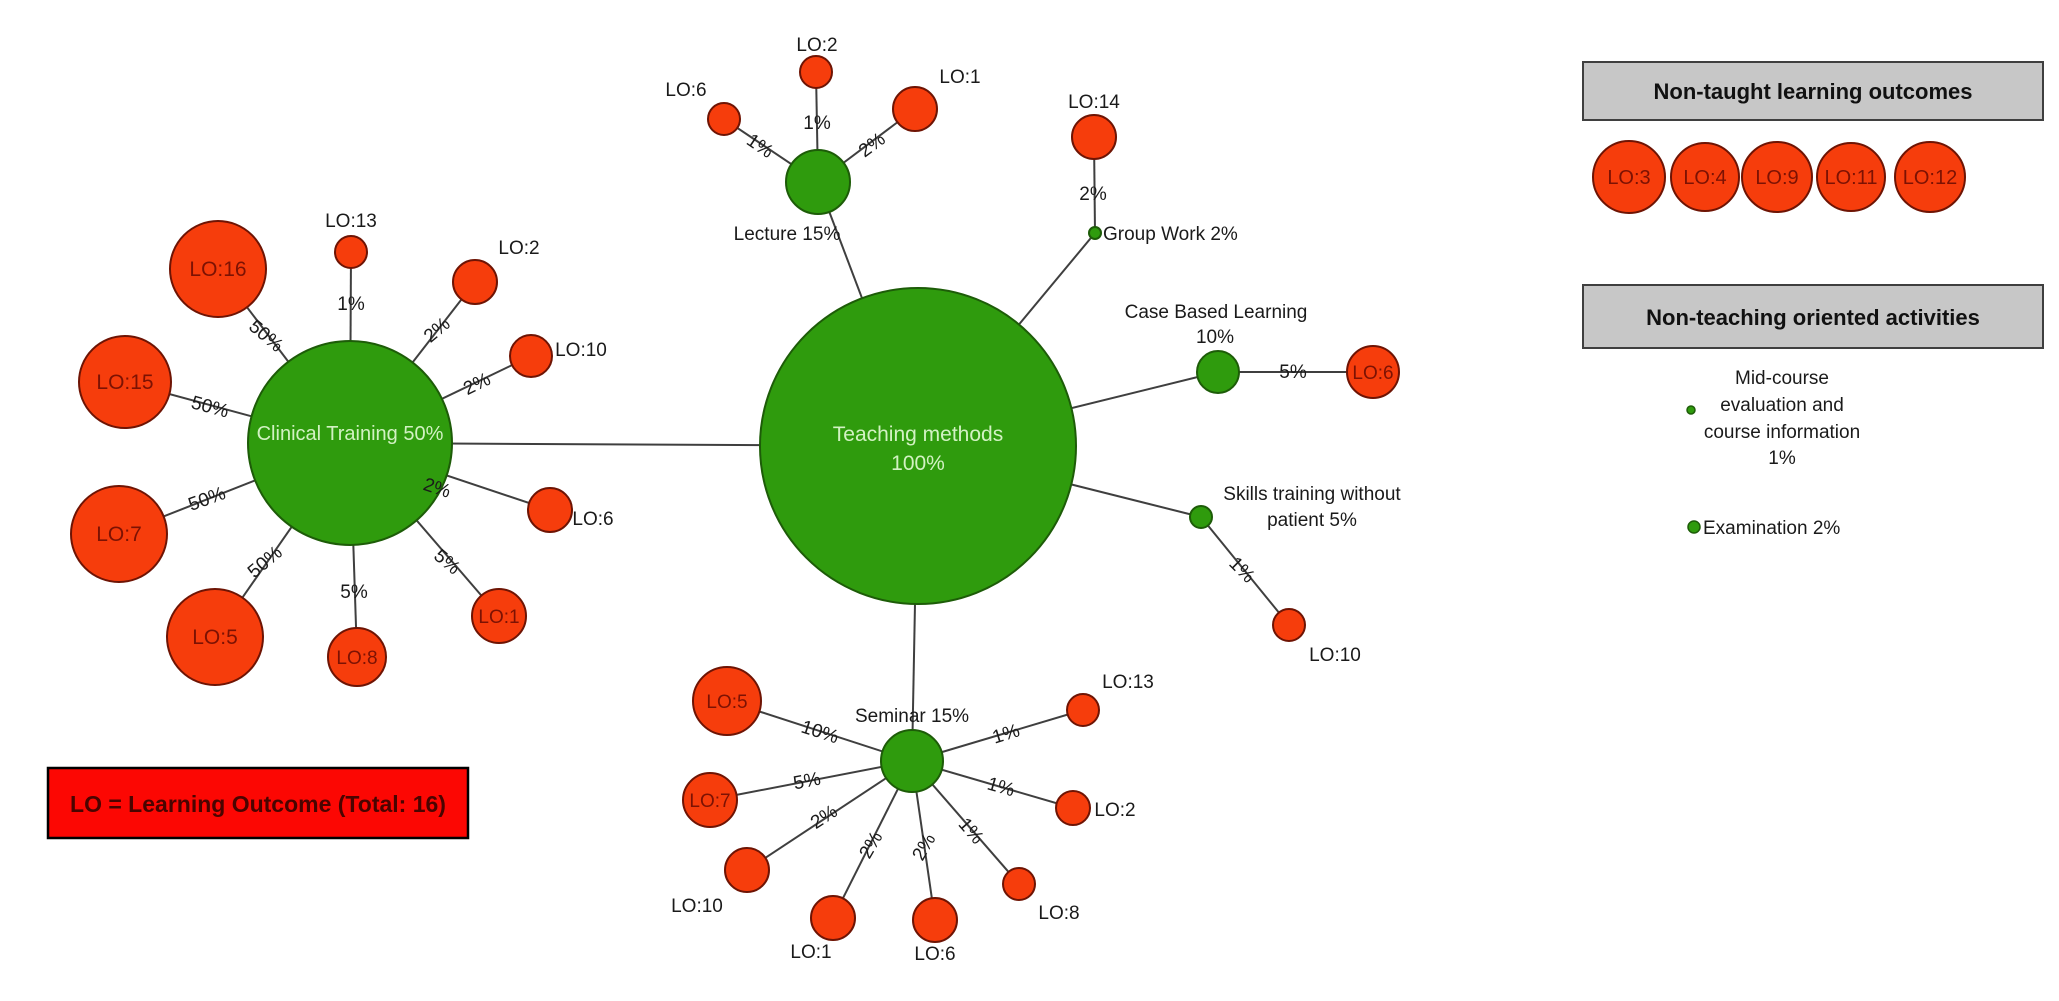 This screenshot has height=1001, width=2059. I want to click on casebased-lo6-label: LO:6, so click(1372, 373).